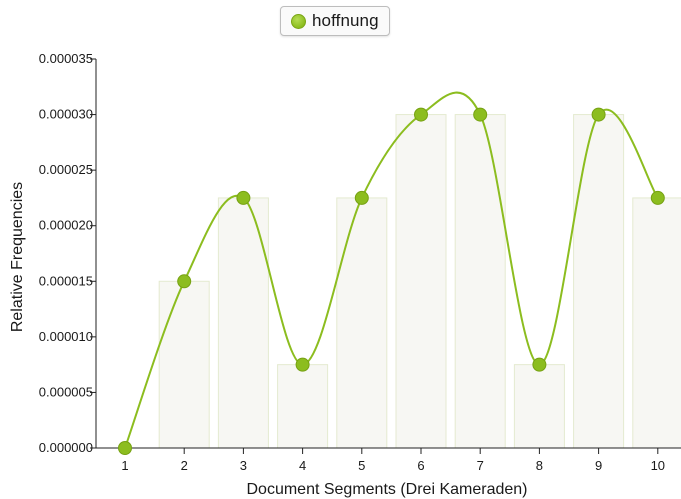 This screenshot has height=499, width=681. Describe the element at coordinates (361, 465) in the screenshot. I see `x-tick-label: 5` at that location.